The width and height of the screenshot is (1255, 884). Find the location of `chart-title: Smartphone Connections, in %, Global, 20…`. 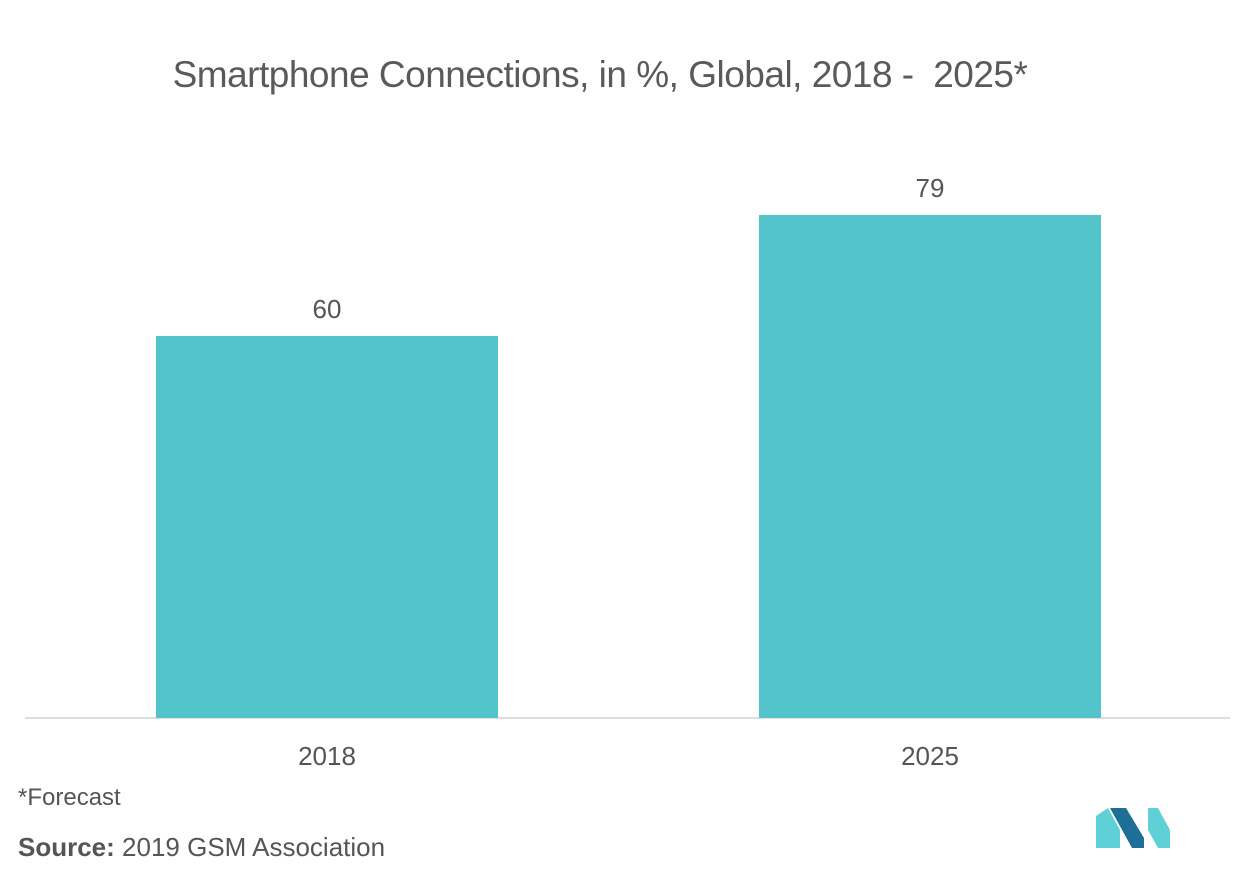

chart-title: Smartphone Connections, in %, Global, 20… is located at coordinates (600, 74).